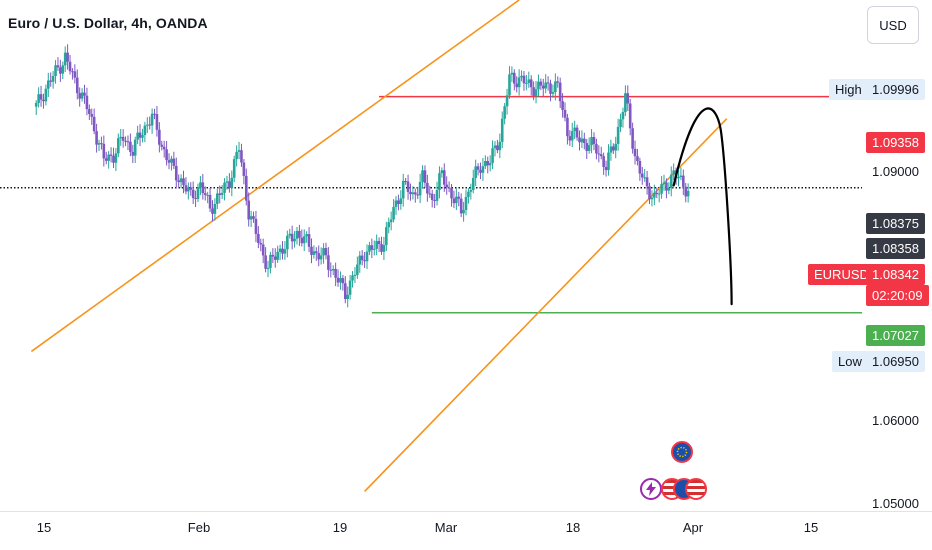  What do you see at coordinates (682, 452) in the screenshot?
I see `eu-flag-event-icon` at bounding box center [682, 452].